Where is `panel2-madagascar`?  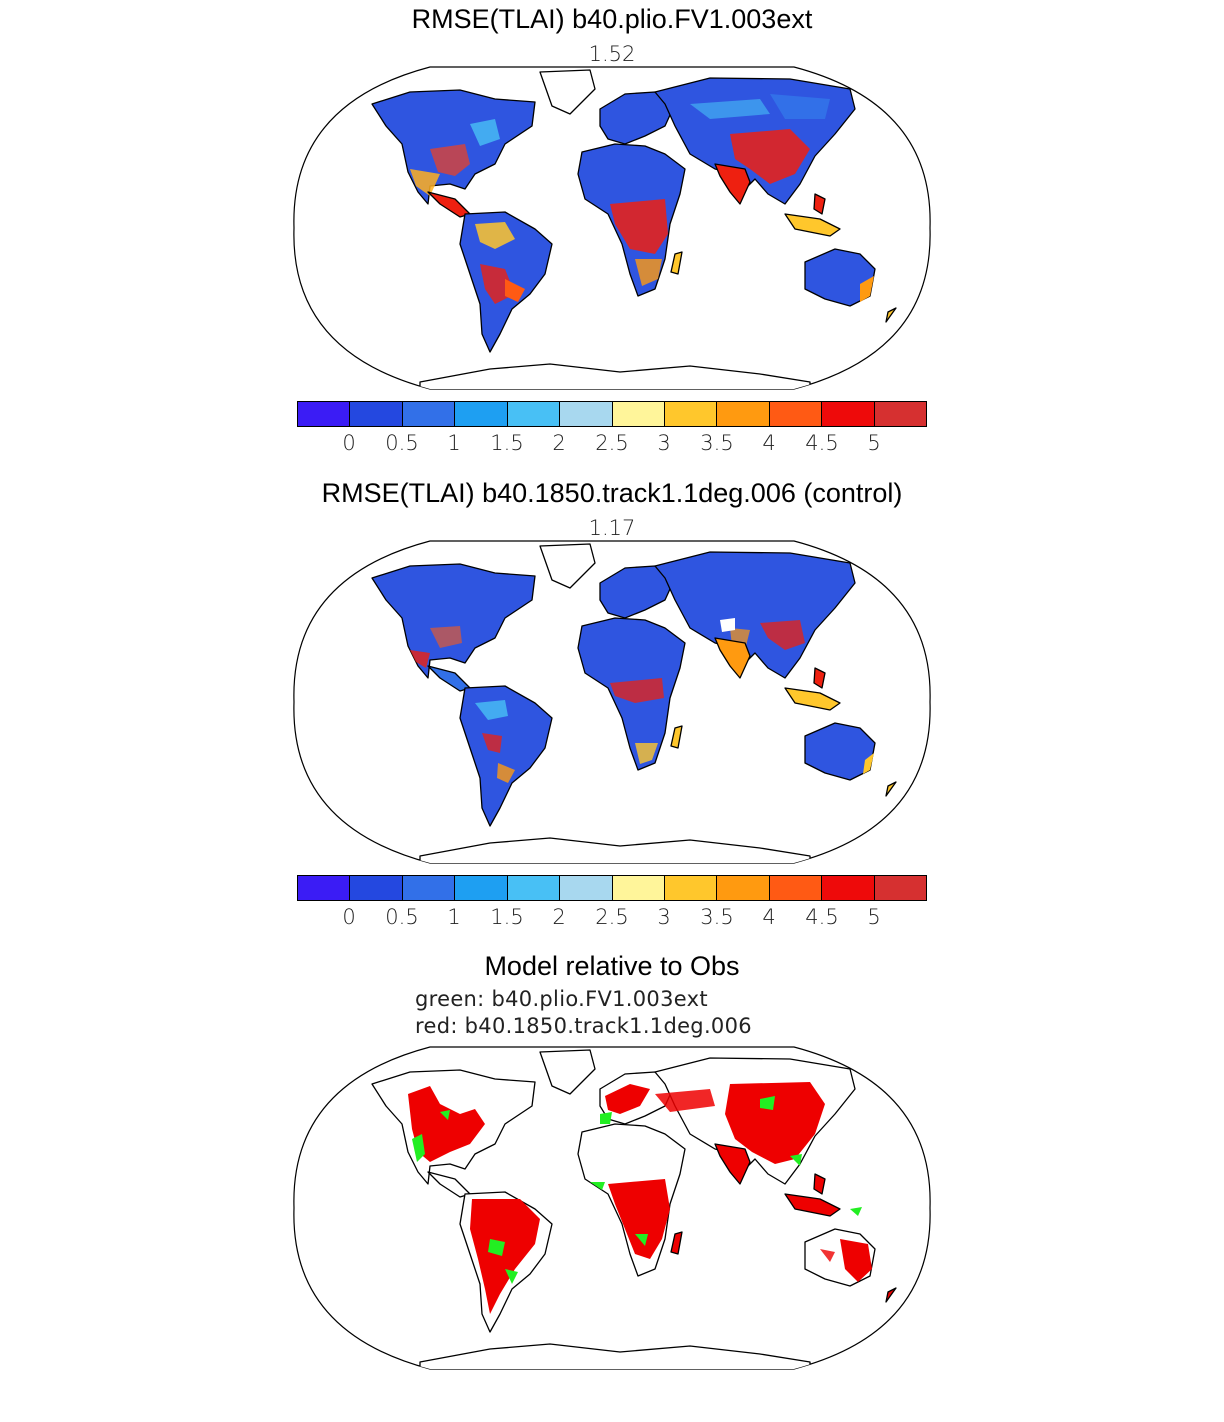
panel2-madagascar is located at coordinates (676, 737).